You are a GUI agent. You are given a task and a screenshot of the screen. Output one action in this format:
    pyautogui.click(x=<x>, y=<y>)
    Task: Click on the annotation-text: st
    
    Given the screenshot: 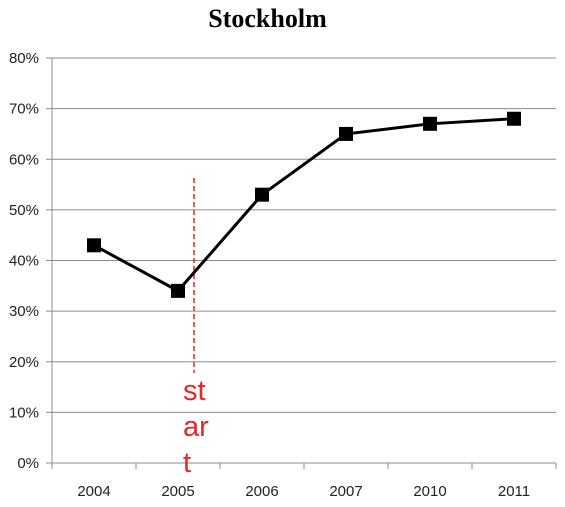 What is the action you would take?
    pyautogui.click(x=194, y=391)
    